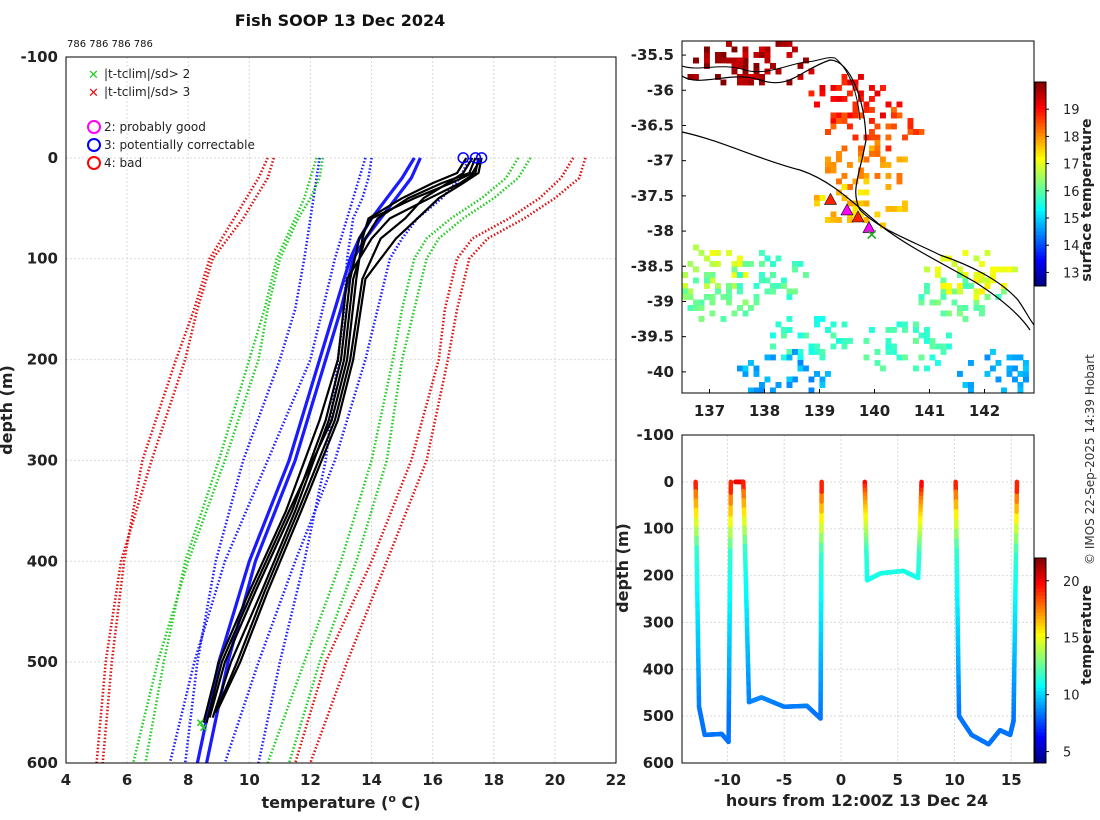  I want to click on profile-ytick-label: 200, so click(42, 360).